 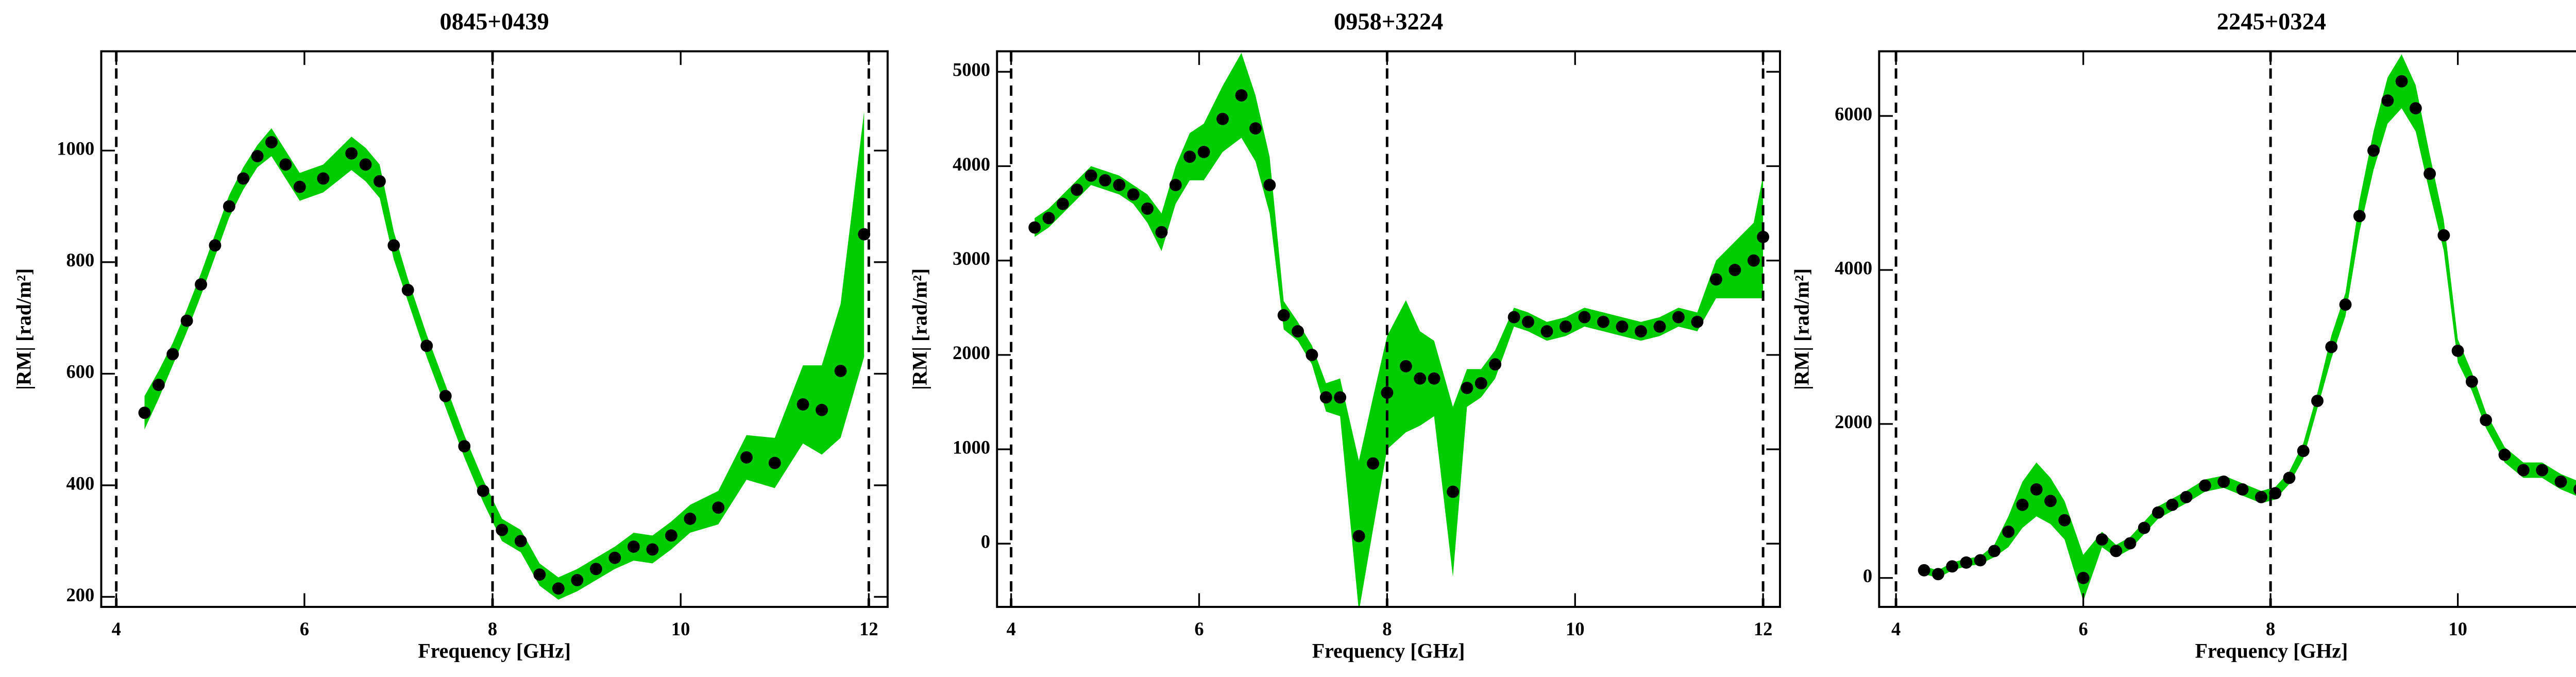 What do you see at coordinates (1853, 113) in the screenshot?
I see `y-tick-label: 6000` at bounding box center [1853, 113].